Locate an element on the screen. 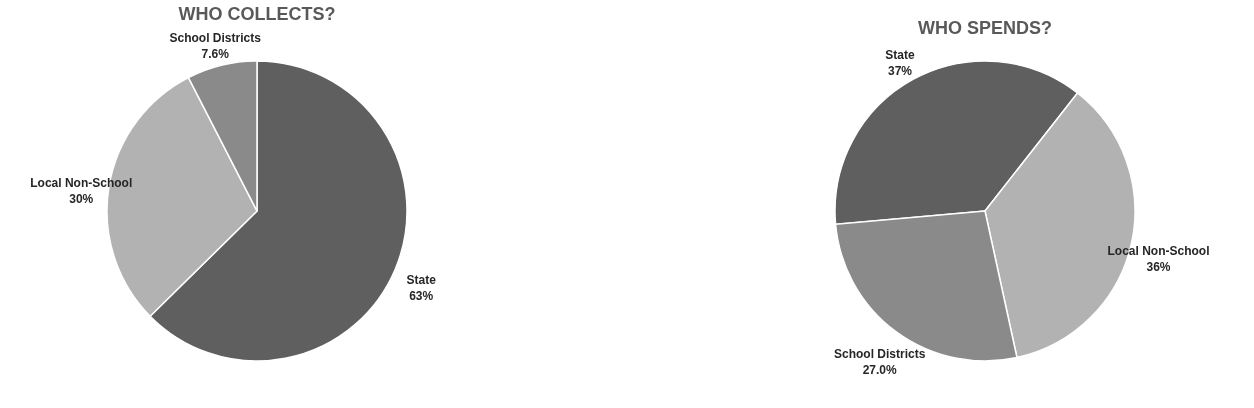  data-label: 37% is located at coordinates (900, 70).